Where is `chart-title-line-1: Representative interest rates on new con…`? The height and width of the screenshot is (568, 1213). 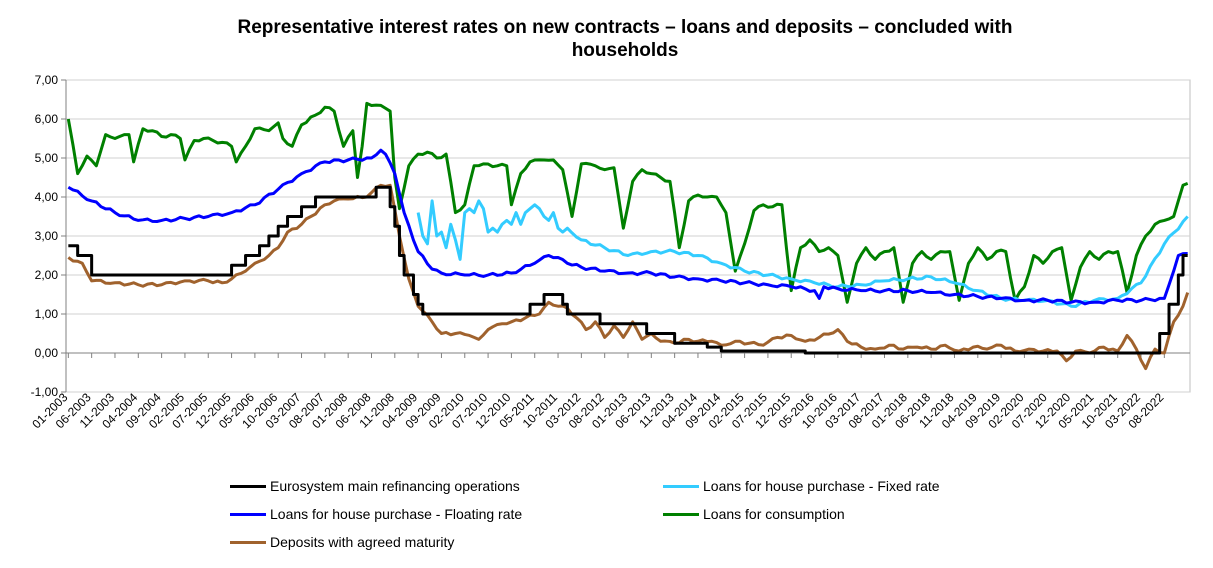 chart-title-line-1: Representative interest rates on new con… is located at coordinates (625, 27).